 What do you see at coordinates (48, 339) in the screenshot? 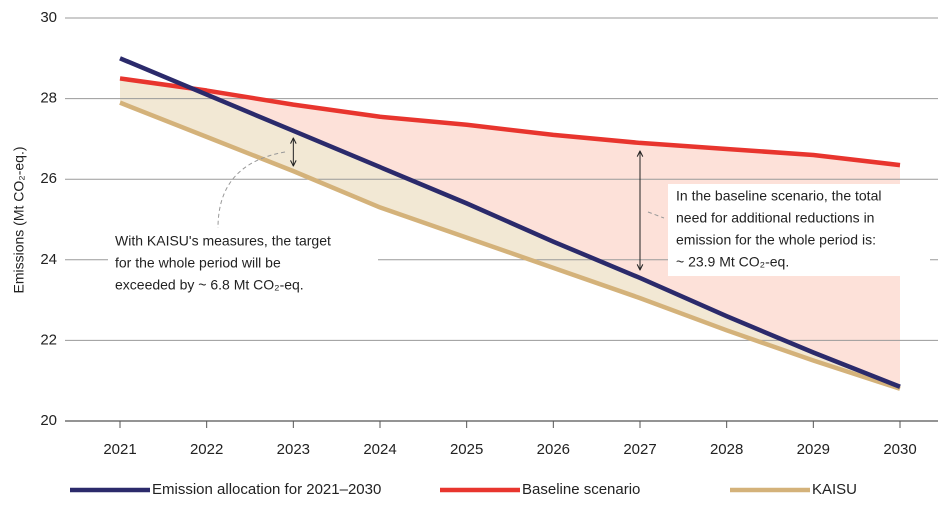
I see `y-tick-label: 22` at bounding box center [48, 339].